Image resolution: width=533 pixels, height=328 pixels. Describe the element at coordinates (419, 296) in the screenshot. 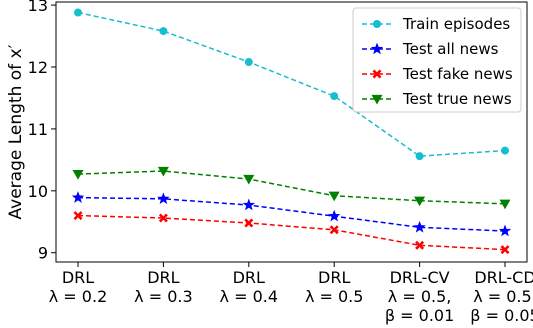

I see `x-tick-label: DRL-CV λ = 0.5, β = 0.01` at that location.